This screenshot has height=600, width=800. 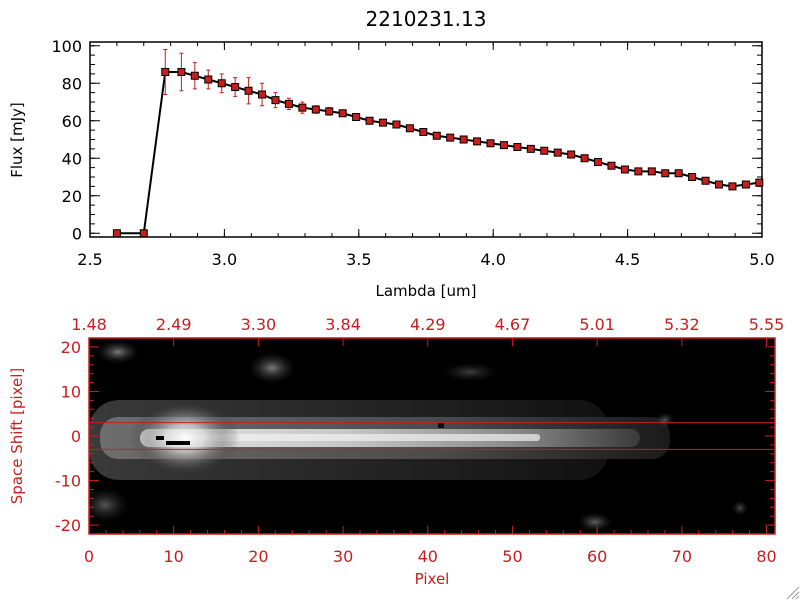 I want to click on source-blob, so click(x=185, y=438).